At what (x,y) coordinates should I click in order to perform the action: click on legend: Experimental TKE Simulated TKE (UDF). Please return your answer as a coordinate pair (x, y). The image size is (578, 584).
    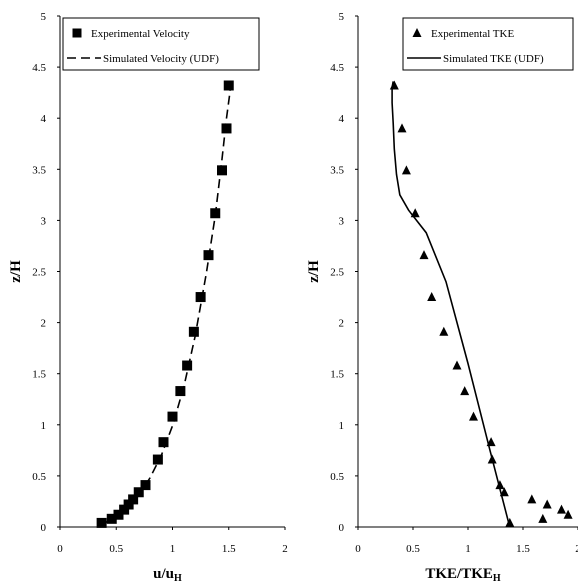
    Looking at the image, I should click on (488, 44).